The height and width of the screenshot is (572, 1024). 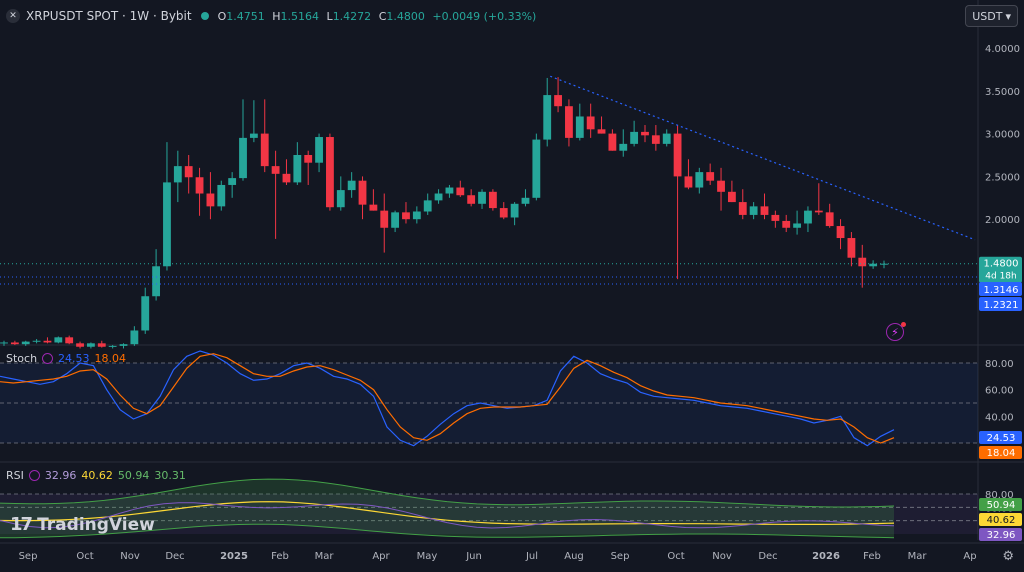 What do you see at coordinates (60, 475) in the screenshot?
I see `rsi-value-1: 32.96` at bounding box center [60, 475].